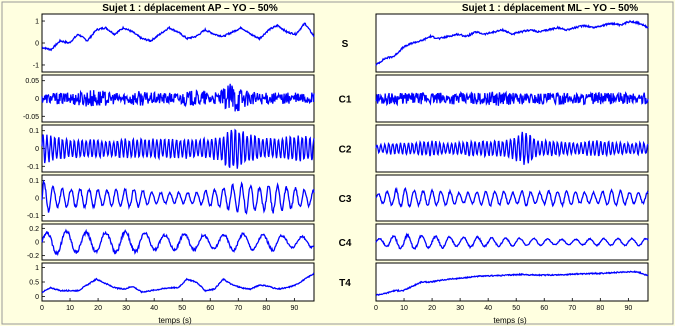 The width and height of the screenshot is (675, 326). I want to click on row-label-C2: C2, so click(345, 150).